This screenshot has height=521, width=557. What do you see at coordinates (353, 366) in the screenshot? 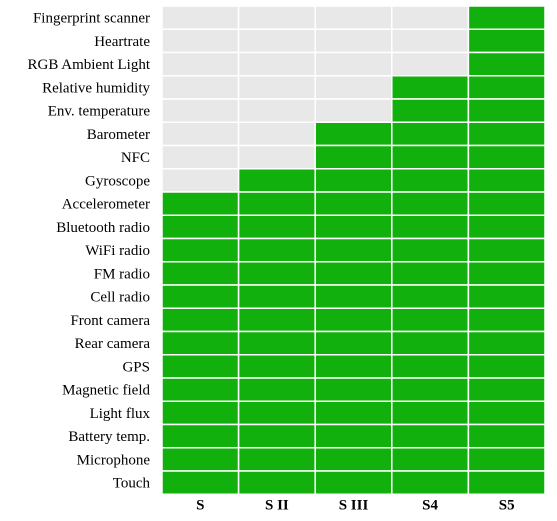
I see `cell-gps-s-iii` at bounding box center [353, 366].